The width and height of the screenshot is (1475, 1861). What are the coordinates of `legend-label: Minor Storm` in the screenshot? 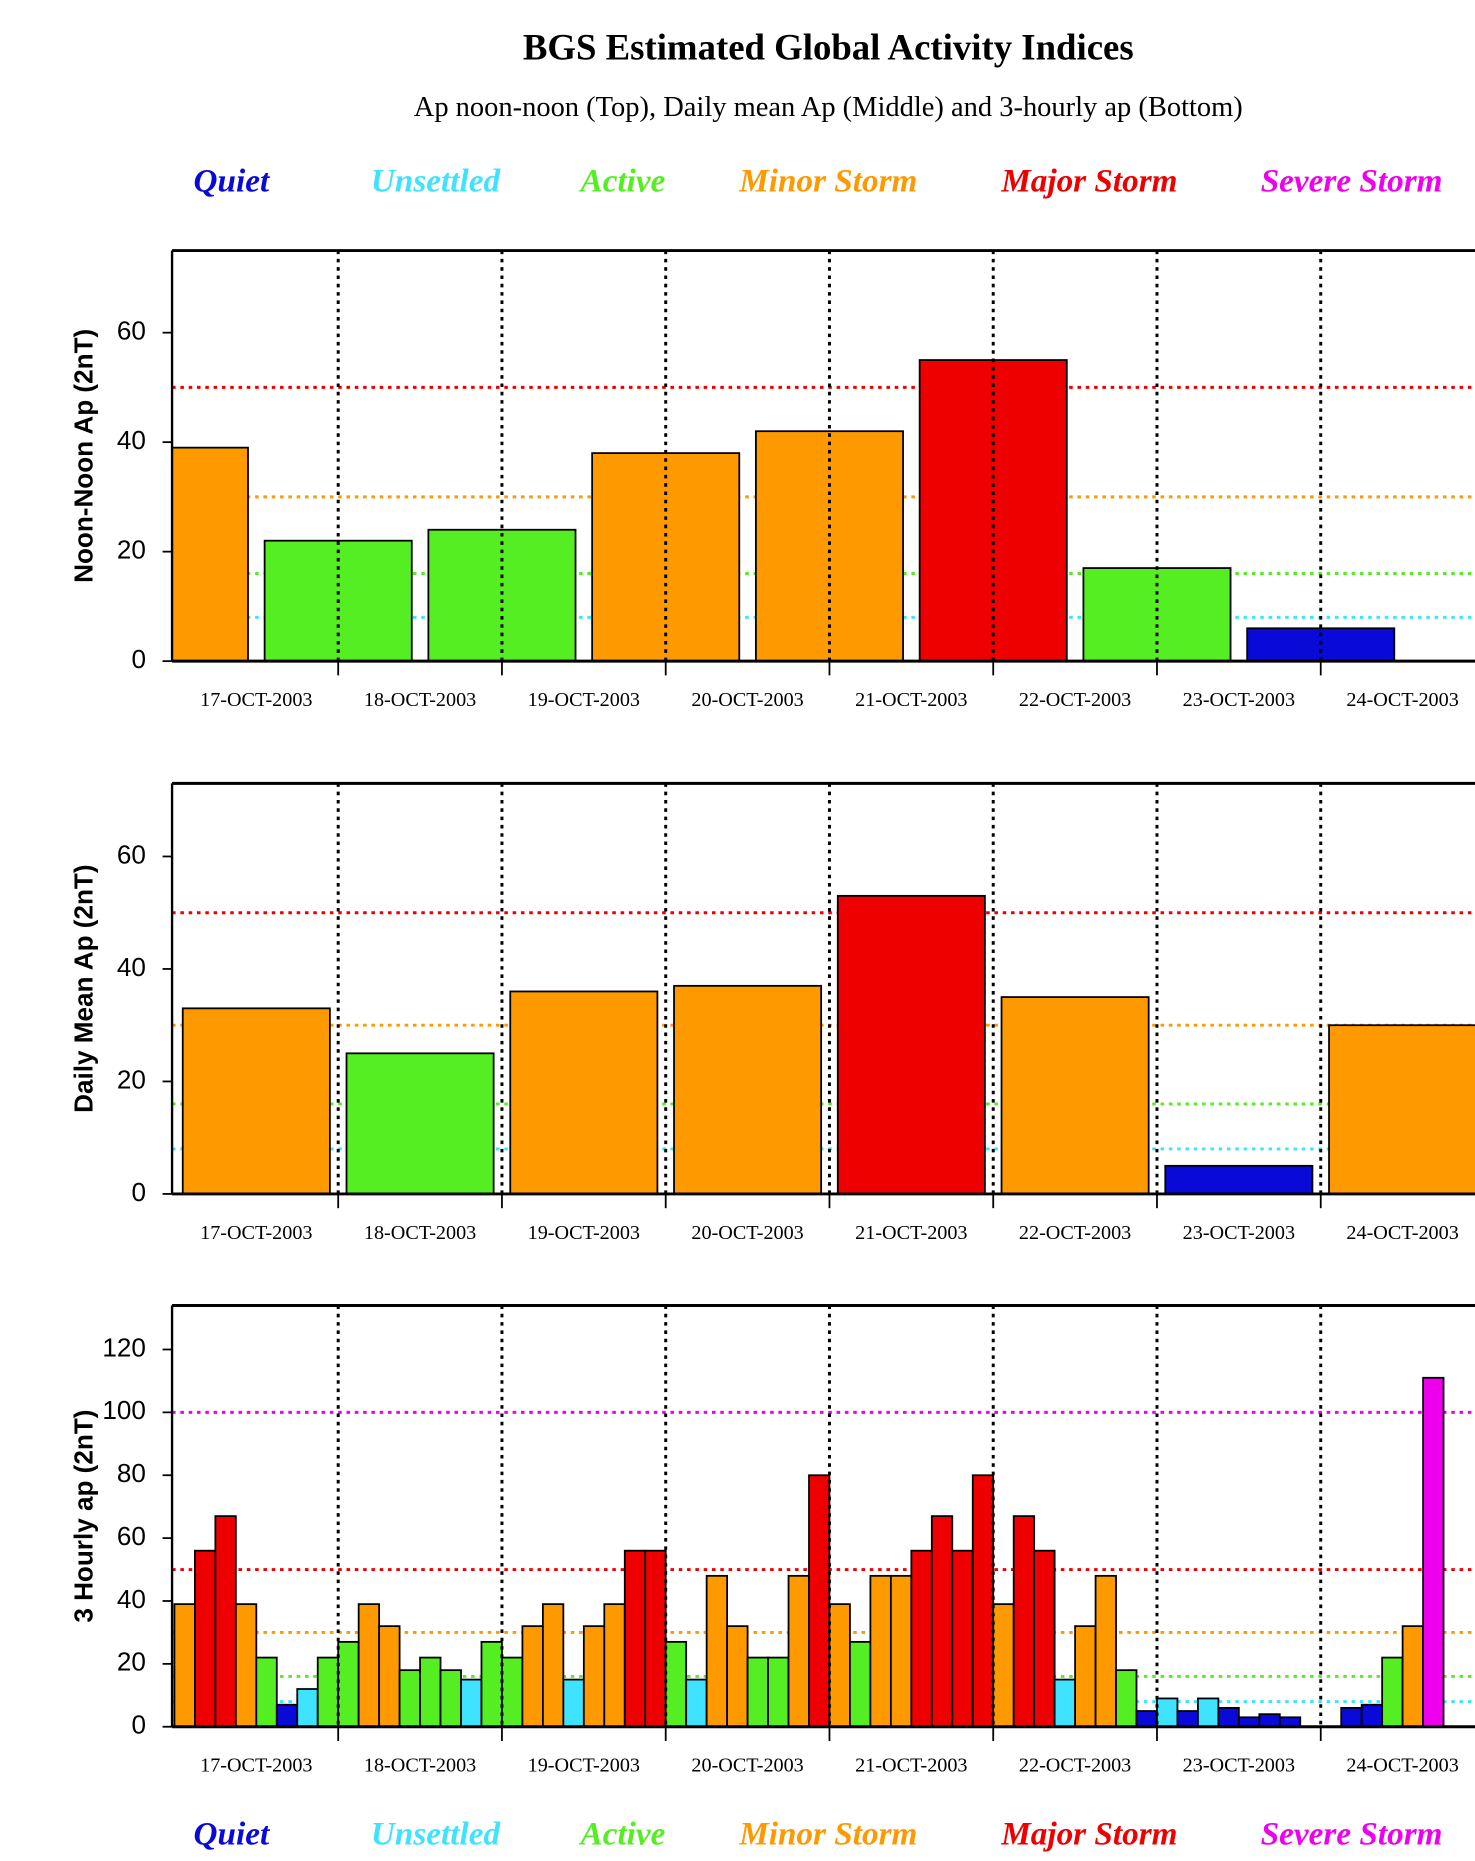 It's located at (827, 181).